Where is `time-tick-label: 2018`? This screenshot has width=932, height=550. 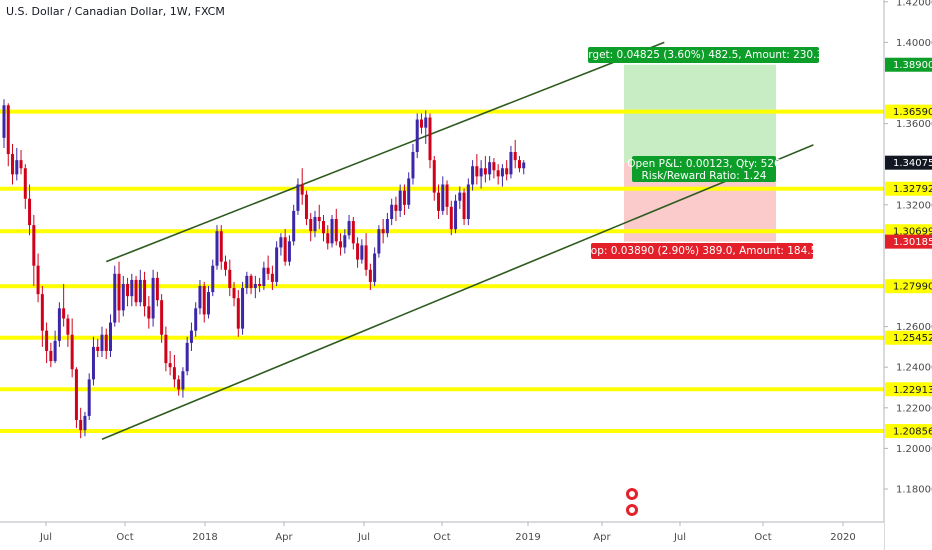 time-tick-label: 2018 is located at coordinates (204, 537).